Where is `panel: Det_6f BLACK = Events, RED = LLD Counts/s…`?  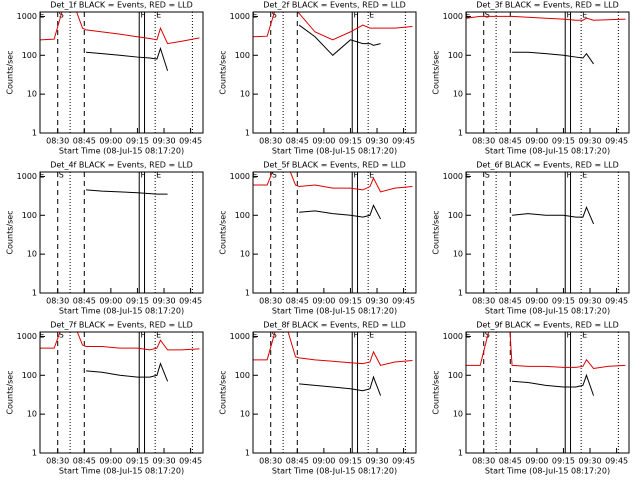
panel: Det_6f BLACK = Events, RED = LLD Counts/s… is located at coordinates (531, 238).